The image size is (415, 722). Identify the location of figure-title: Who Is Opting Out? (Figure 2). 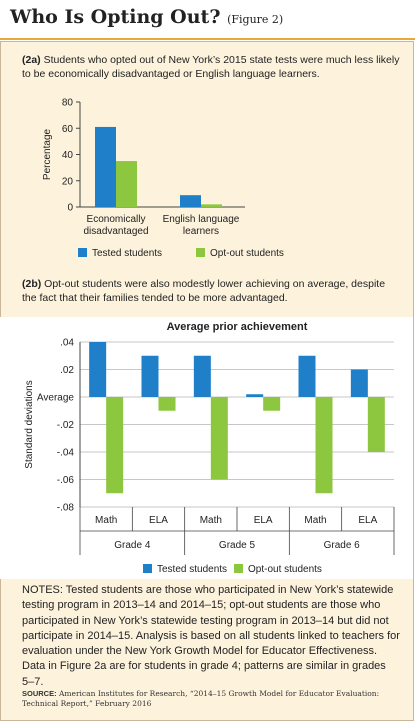
(146, 17).